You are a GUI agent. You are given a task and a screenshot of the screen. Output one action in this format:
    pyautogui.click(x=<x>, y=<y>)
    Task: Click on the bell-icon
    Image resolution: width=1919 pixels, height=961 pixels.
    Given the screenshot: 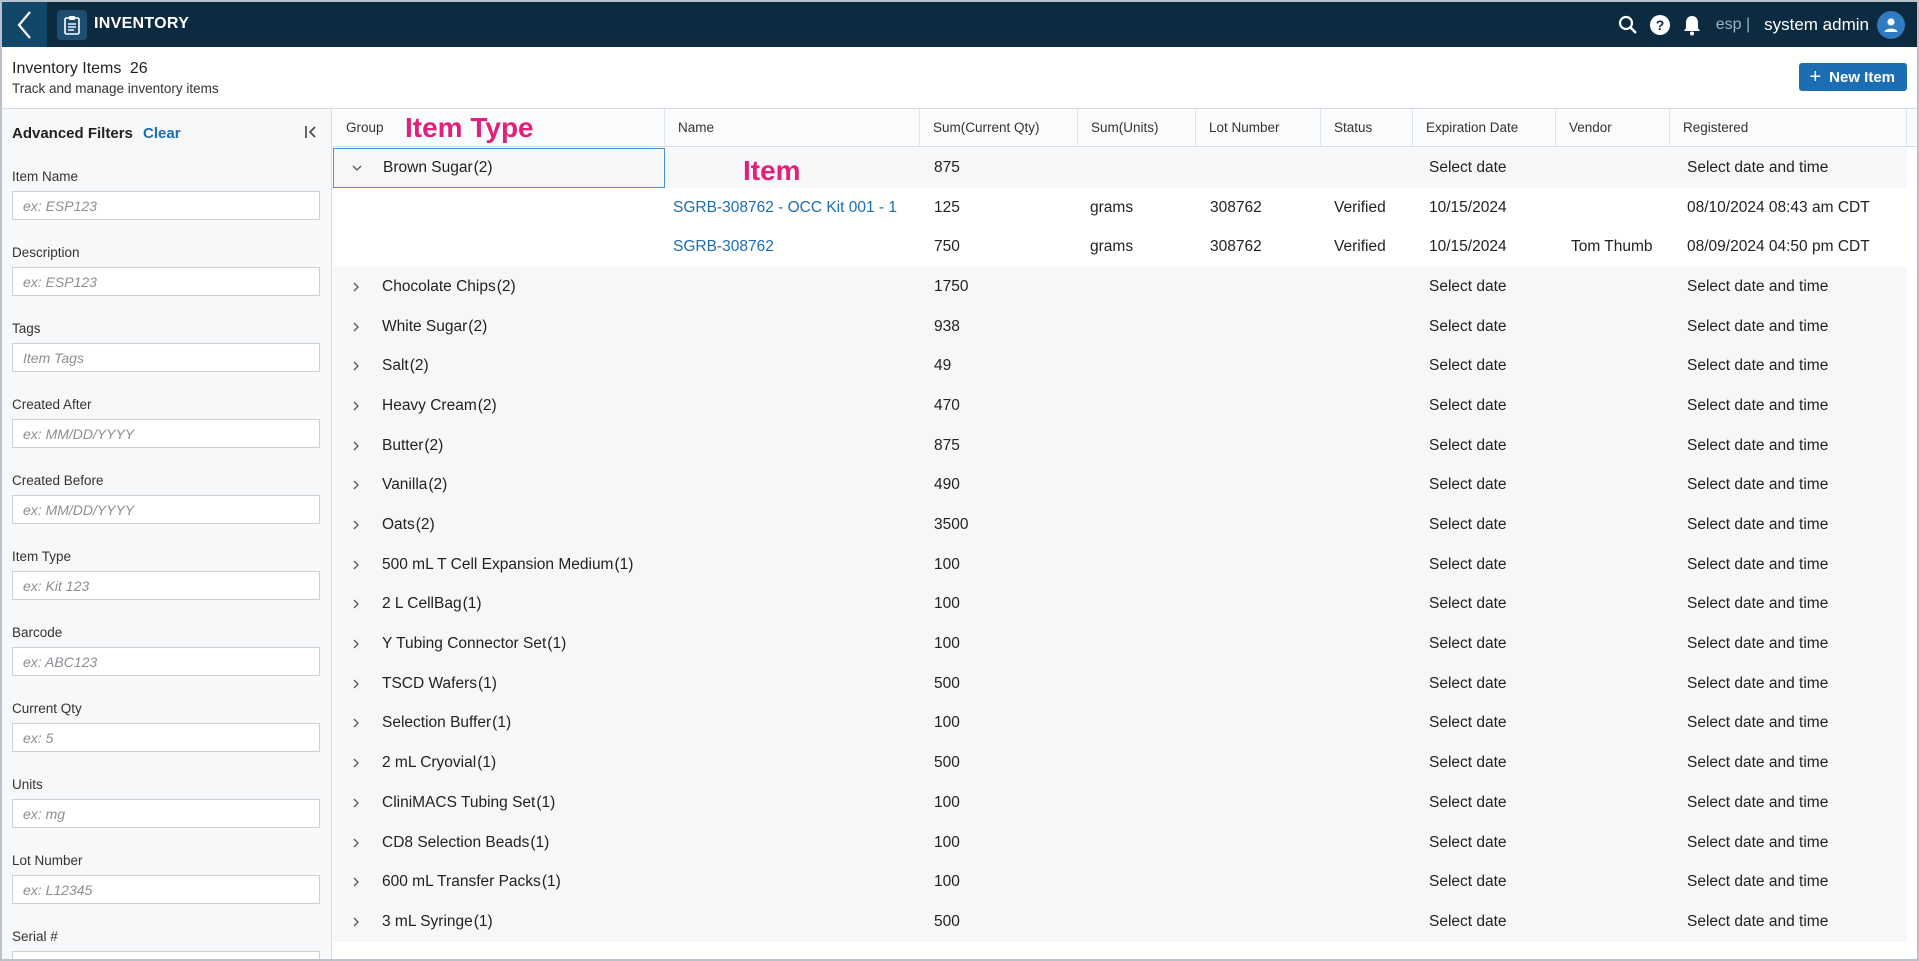 What is the action you would take?
    pyautogui.click(x=1692, y=24)
    